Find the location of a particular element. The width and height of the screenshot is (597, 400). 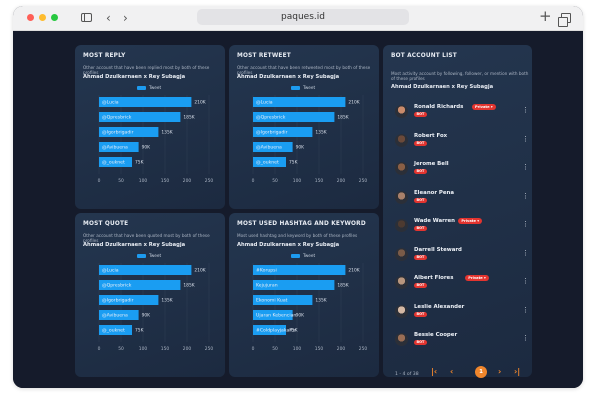

last-page-icon: ›| is located at coordinates (517, 371).